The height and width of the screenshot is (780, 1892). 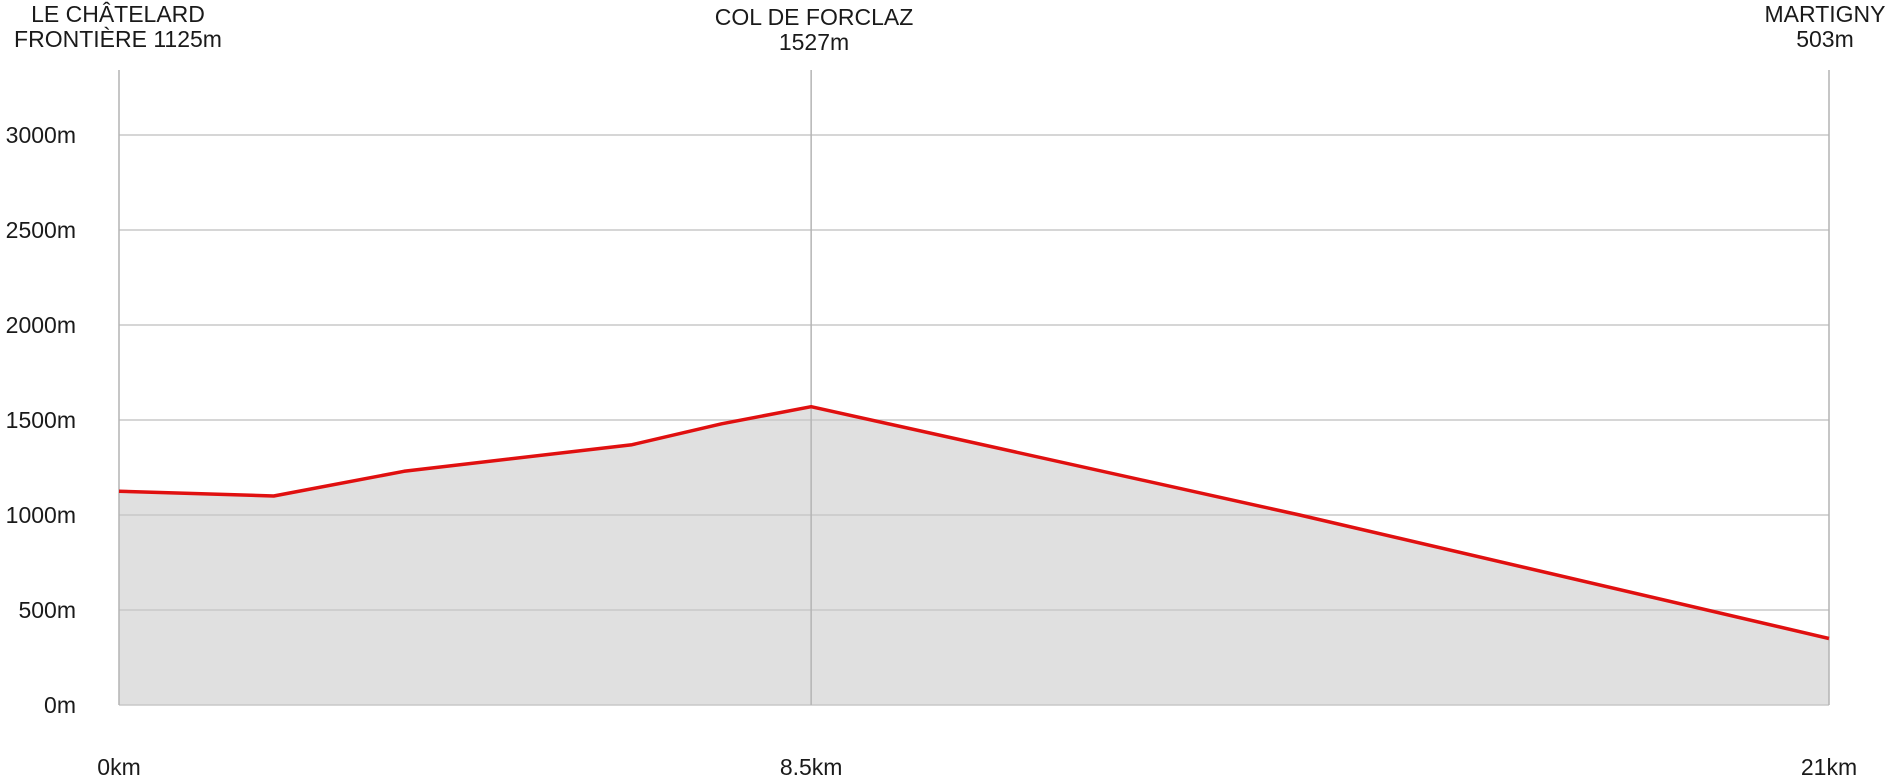 I want to click on y-tick-label: 500m, so click(x=47, y=610).